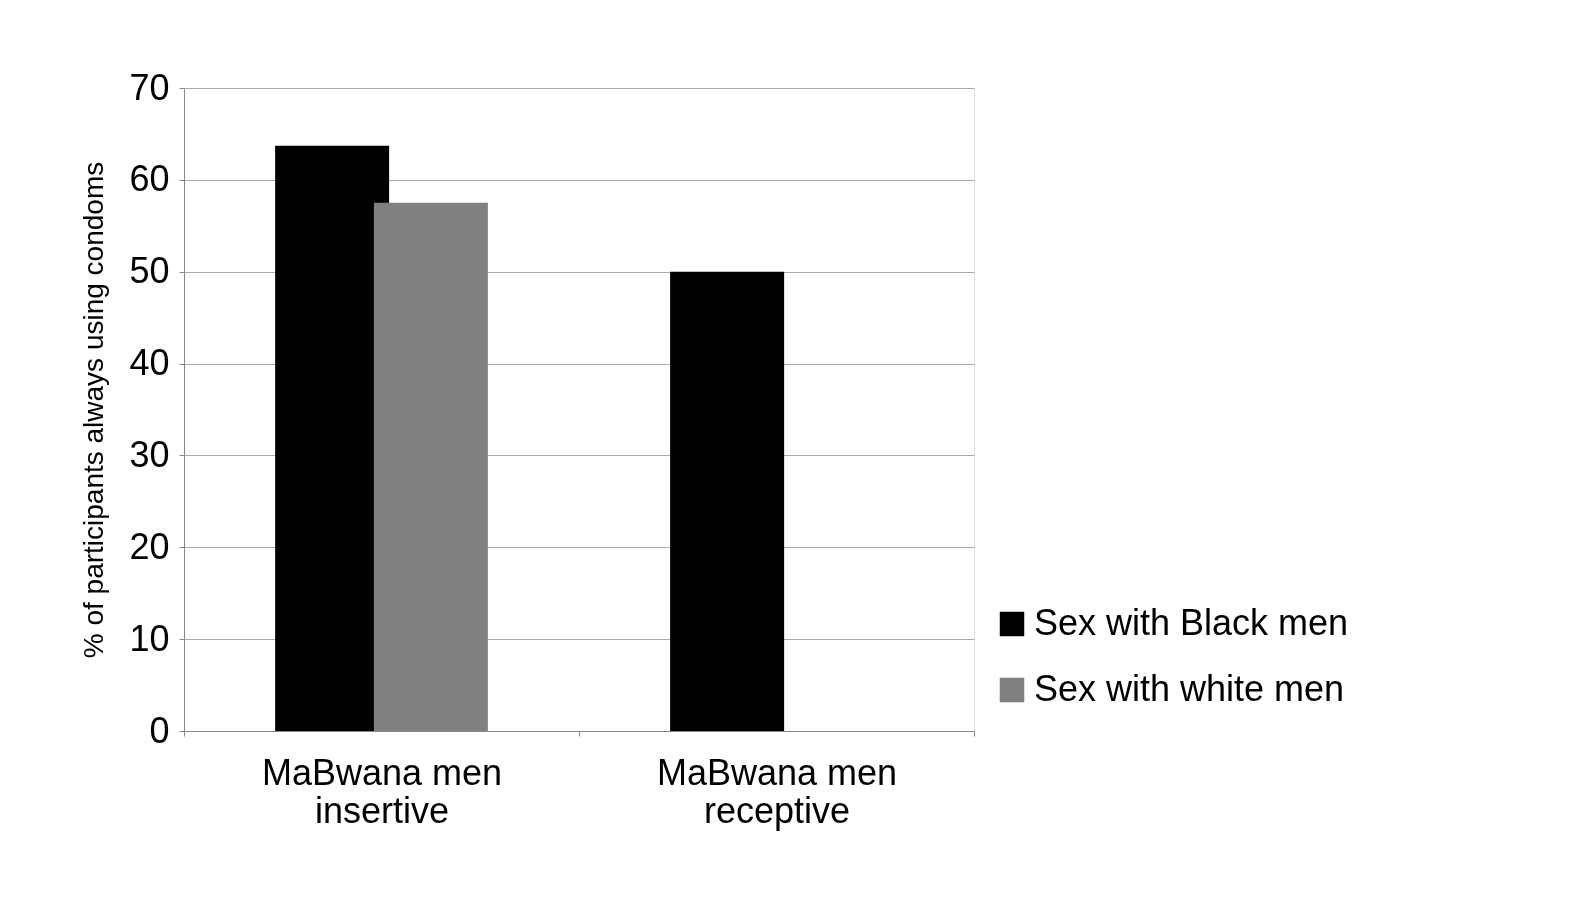 The image size is (1581, 898). Describe the element at coordinates (149, 638) in the screenshot. I see `y-tick-label: 10` at that location.